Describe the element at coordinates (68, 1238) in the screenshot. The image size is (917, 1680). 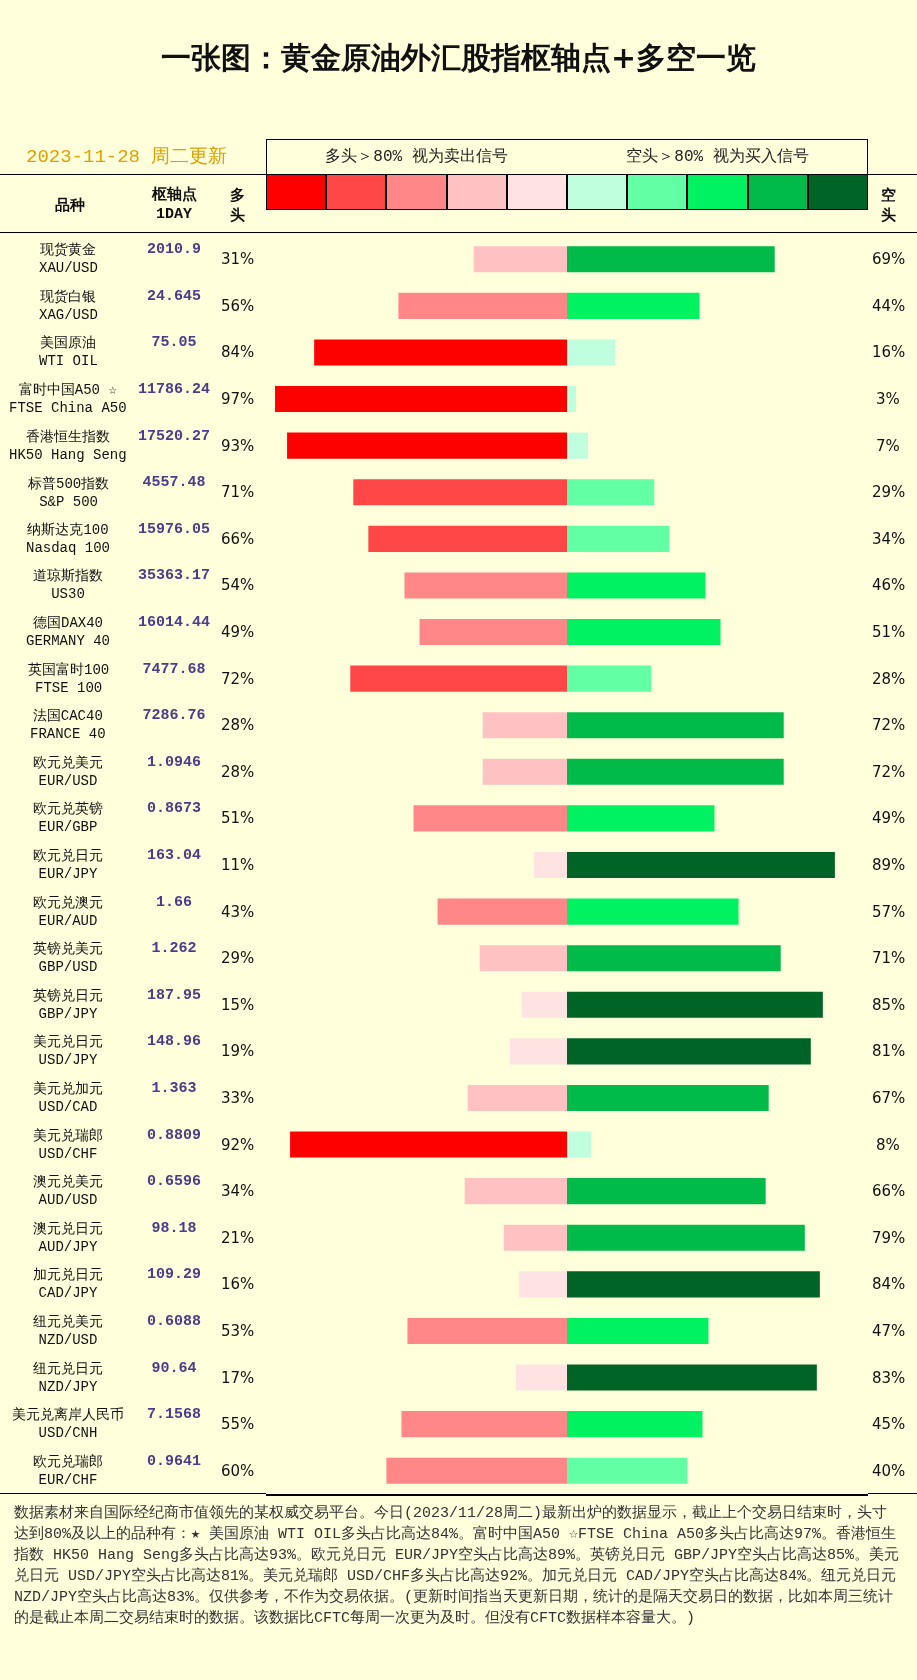
I see `y-tick-label: 澳元兑日元 AUD/JPY` at that location.